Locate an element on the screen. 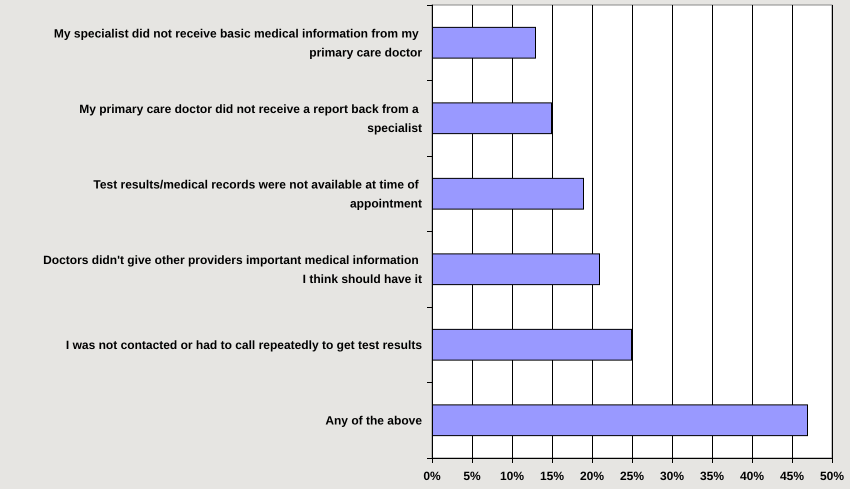 This screenshot has width=850, height=489. y-tick-label: Test results/medical records were not available at time of appointment is located at coordinates (257, 193).